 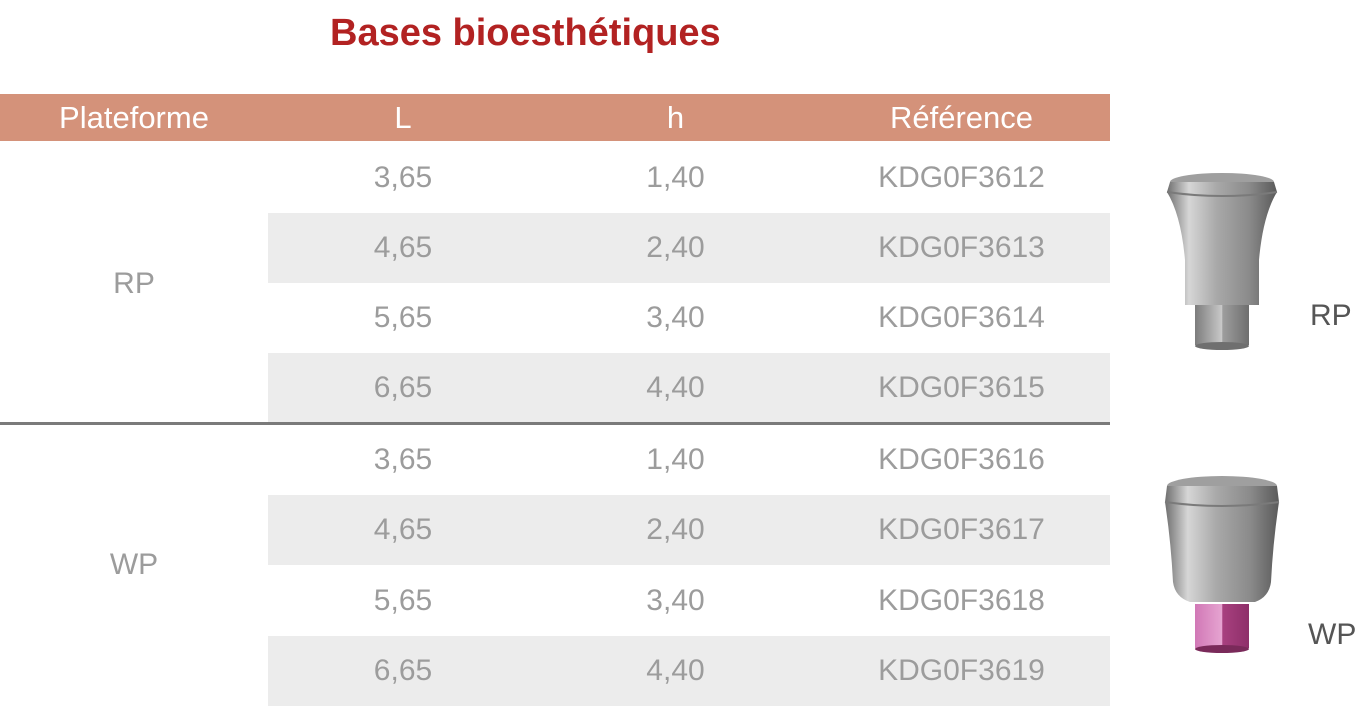 What do you see at coordinates (961, 317) in the screenshot?
I see `cell-reference: KDG0F3614` at bounding box center [961, 317].